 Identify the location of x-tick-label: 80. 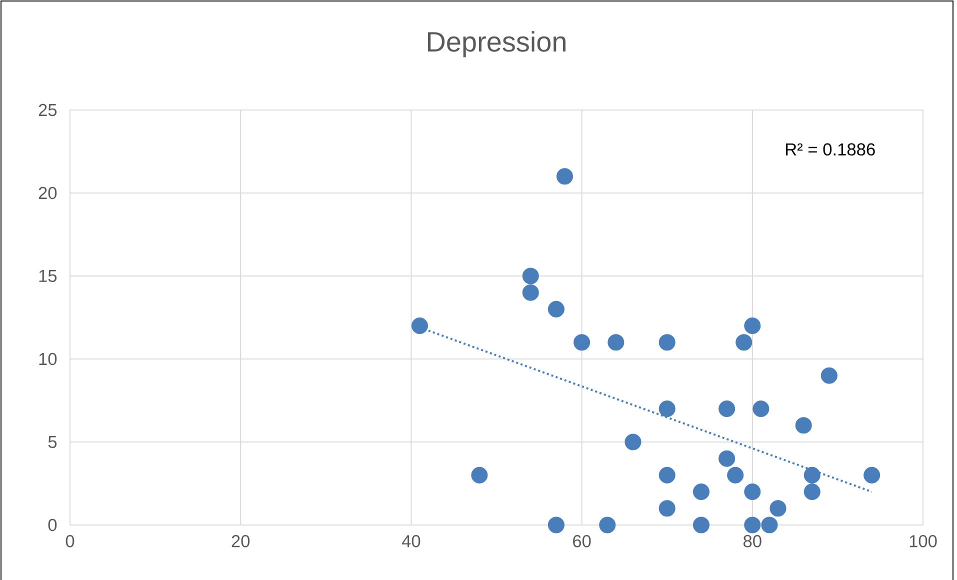
(753, 541).